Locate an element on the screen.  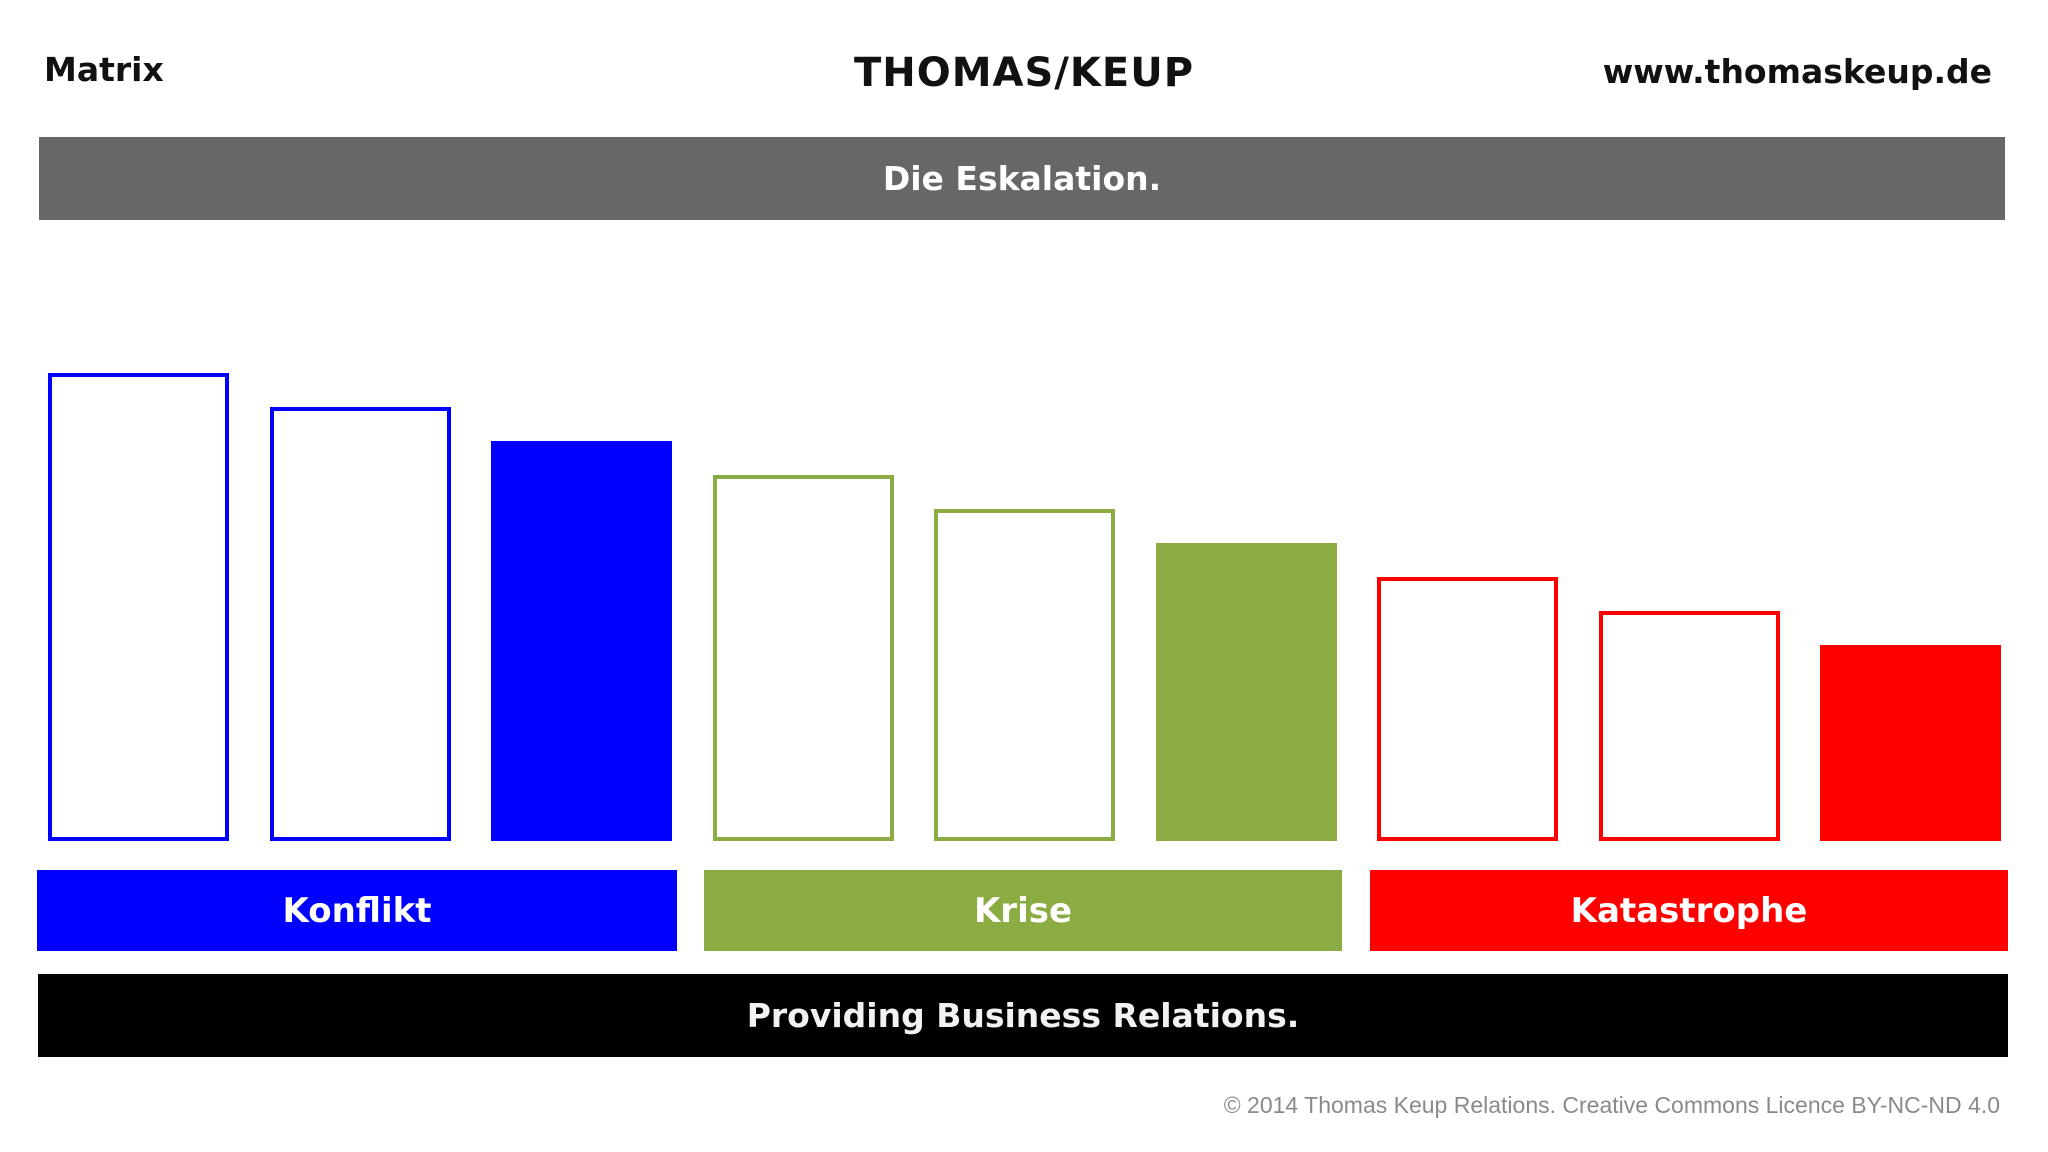
website-link: www.thomaskeup.de is located at coordinates (1797, 71).